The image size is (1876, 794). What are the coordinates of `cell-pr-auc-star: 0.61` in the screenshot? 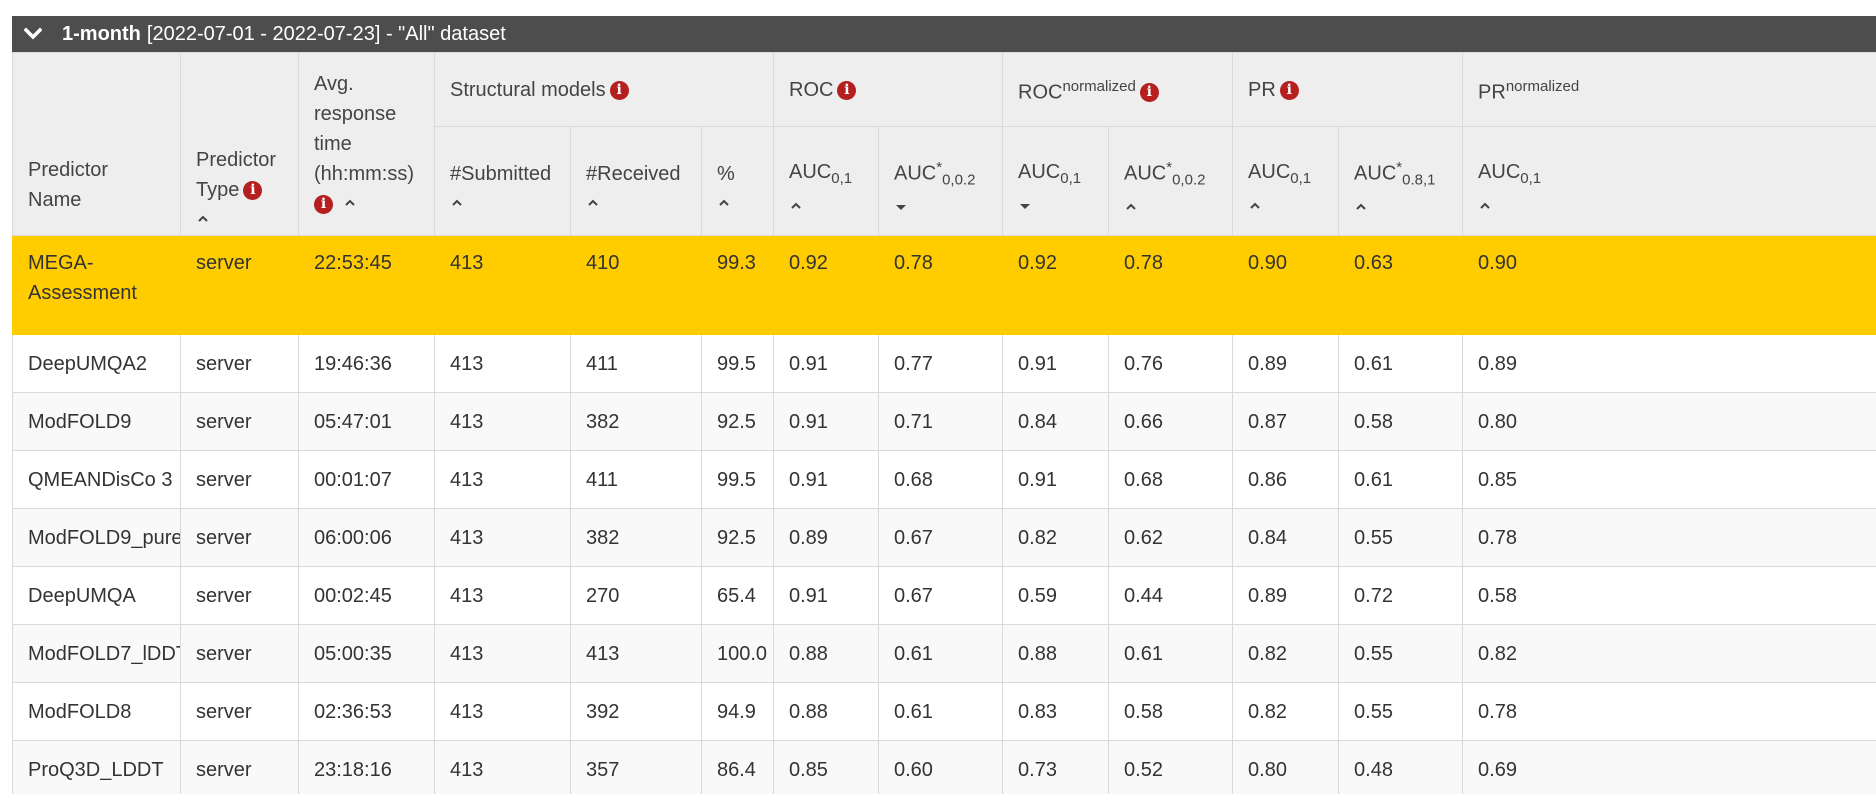 It's located at (1401, 363).